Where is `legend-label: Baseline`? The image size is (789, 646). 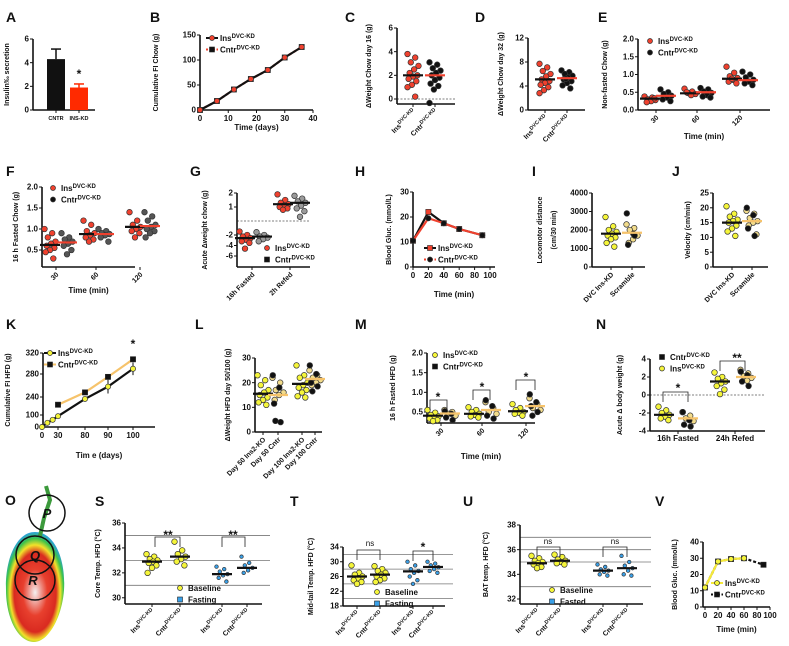
legend-label: Baseline is located at coordinates (204, 588).